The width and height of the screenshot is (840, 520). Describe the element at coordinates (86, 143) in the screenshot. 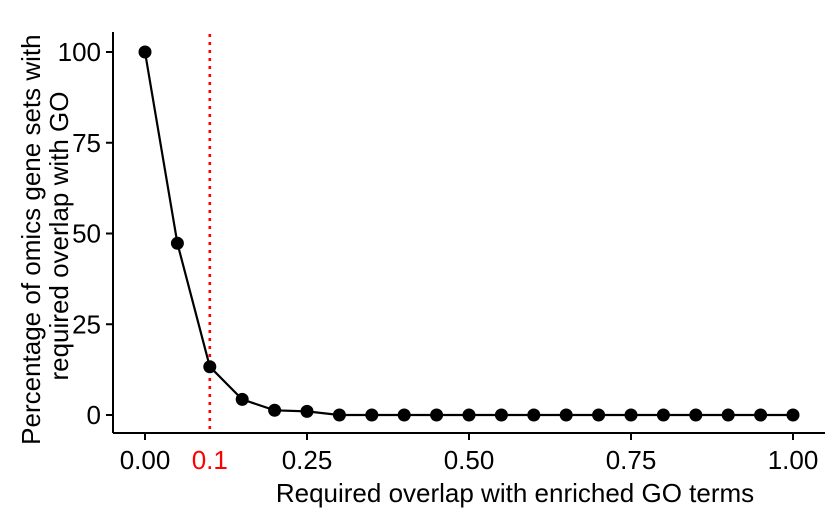

I see `y-tick-label: 75` at that location.